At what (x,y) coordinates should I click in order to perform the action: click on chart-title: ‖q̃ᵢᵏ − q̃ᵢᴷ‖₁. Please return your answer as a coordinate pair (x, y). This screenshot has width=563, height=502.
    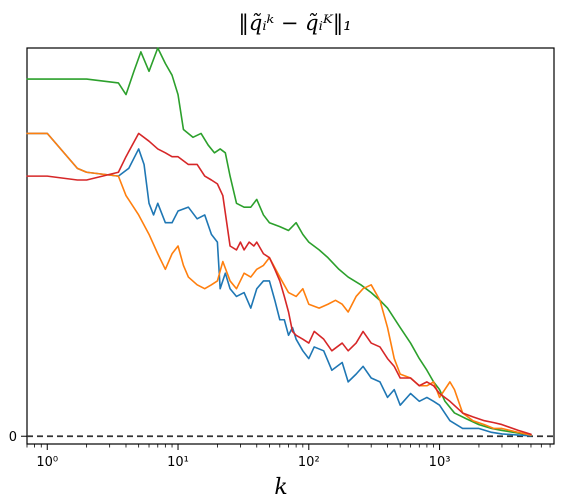
    Looking at the image, I should click on (294, 23).